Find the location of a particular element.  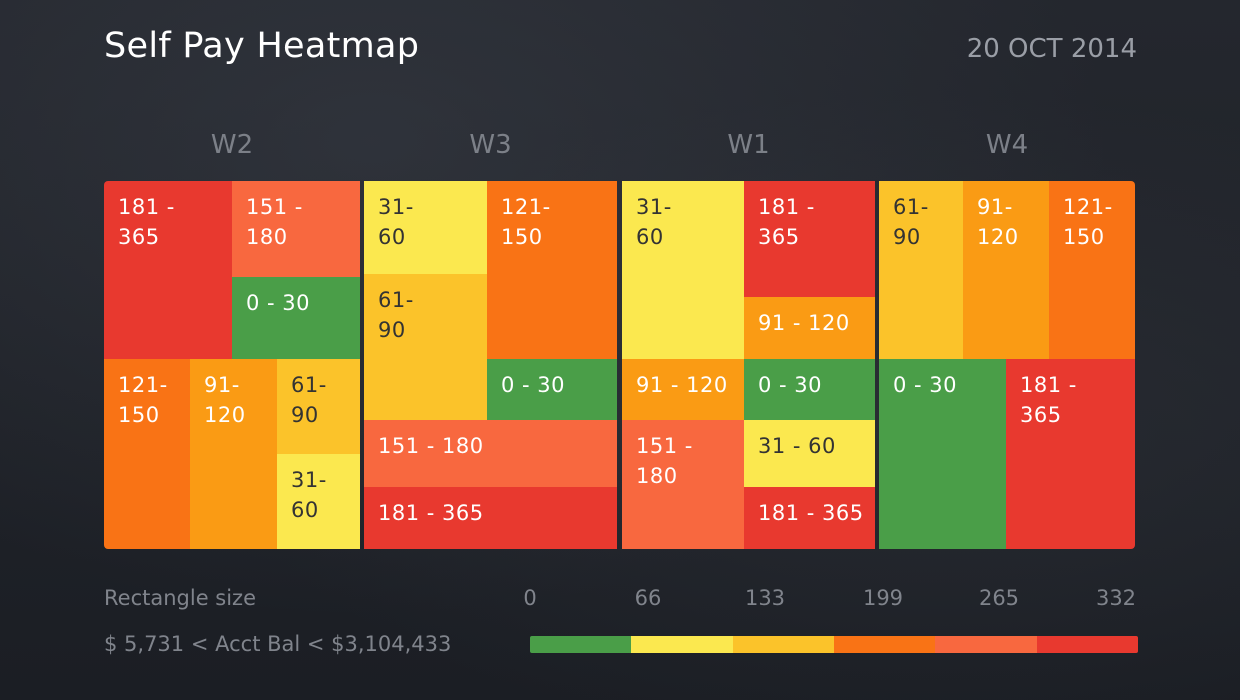

legend-tick-label: 199 is located at coordinates (883, 598).